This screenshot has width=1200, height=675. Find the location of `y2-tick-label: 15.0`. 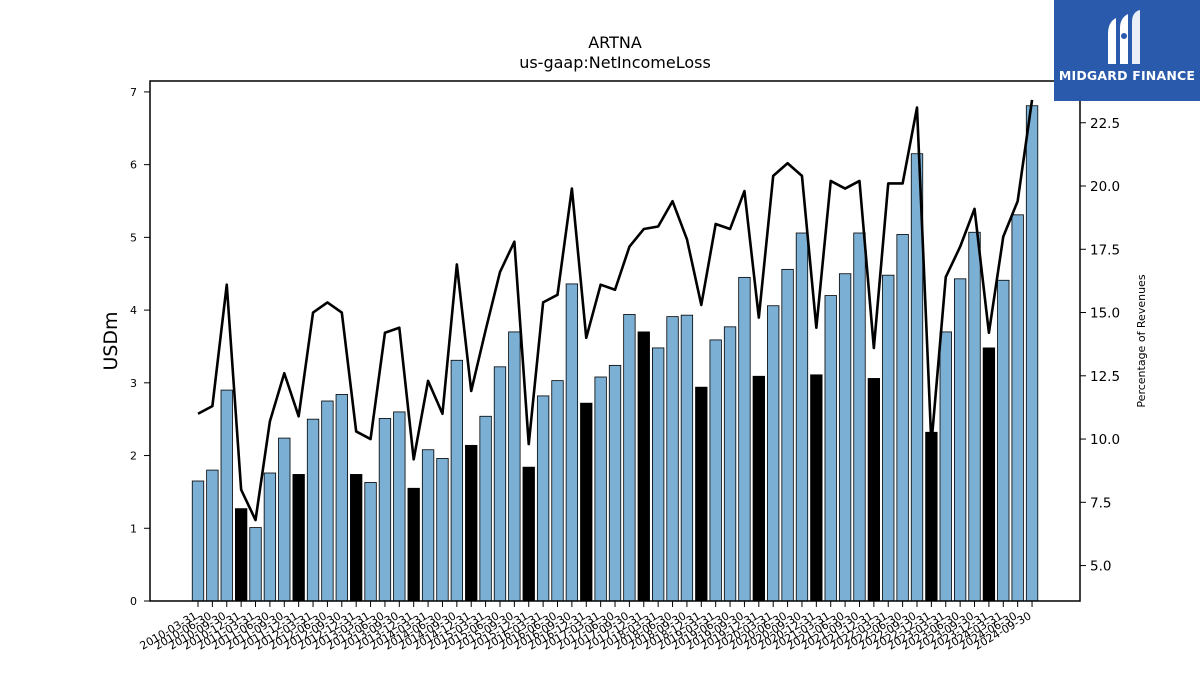

y2-tick-label: 15.0 is located at coordinates (1105, 314).